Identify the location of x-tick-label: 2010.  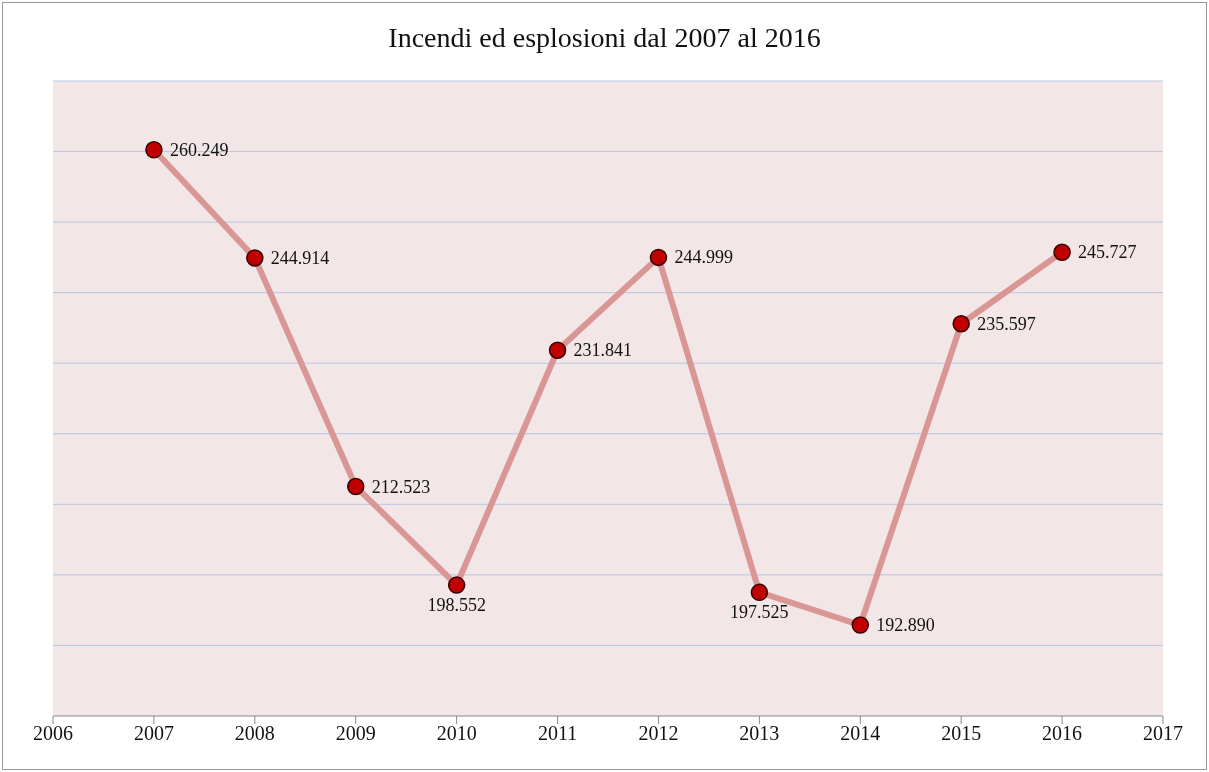
(456, 733).